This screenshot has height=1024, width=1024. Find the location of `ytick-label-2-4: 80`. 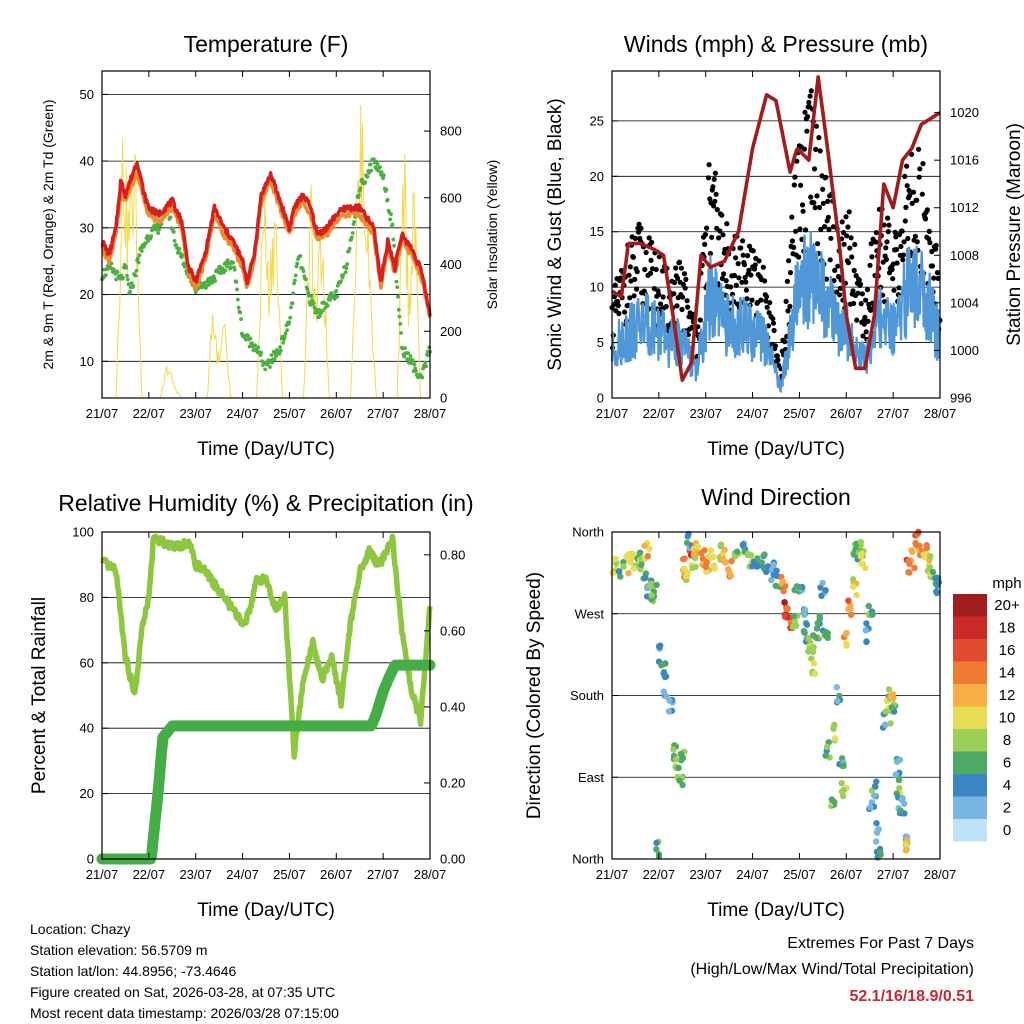

ytick-label-2-4: 80 is located at coordinates (87, 597).